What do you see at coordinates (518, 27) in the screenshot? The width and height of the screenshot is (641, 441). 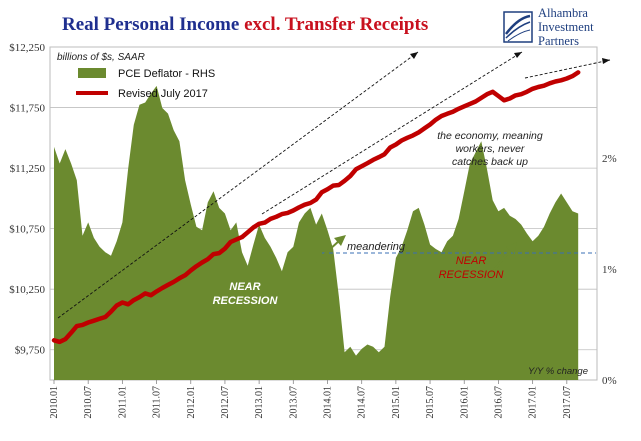 I see `logo-mark-icon` at bounding box center [518, 27].